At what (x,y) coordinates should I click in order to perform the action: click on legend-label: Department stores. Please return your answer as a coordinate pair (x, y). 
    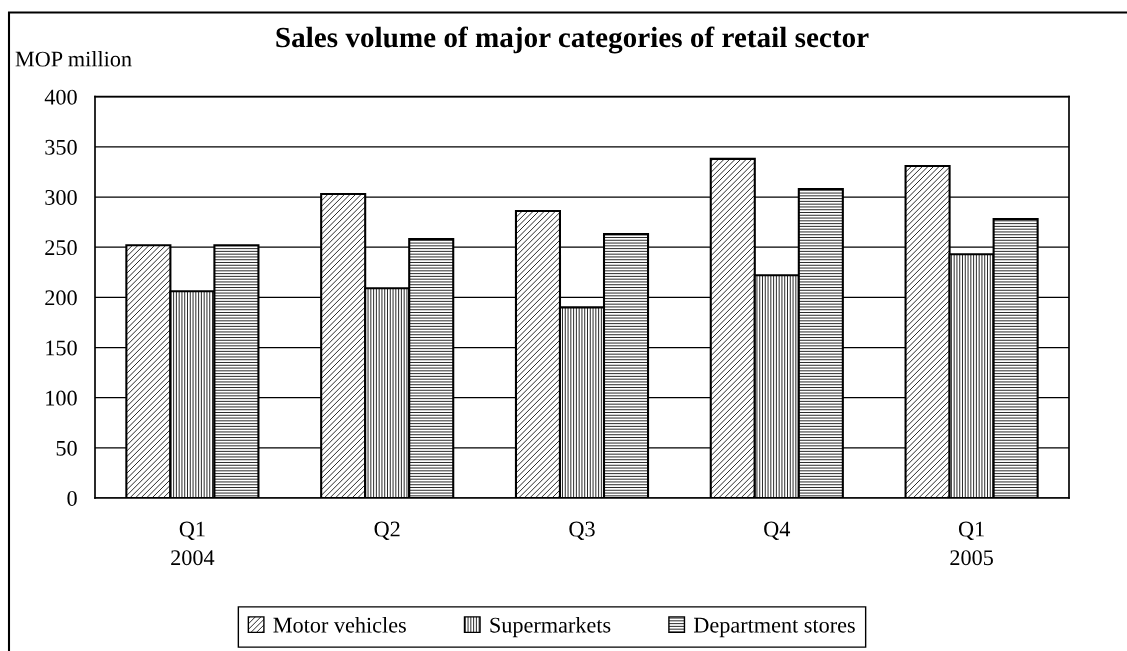
    Looking at the image, I should click on (774, 627).